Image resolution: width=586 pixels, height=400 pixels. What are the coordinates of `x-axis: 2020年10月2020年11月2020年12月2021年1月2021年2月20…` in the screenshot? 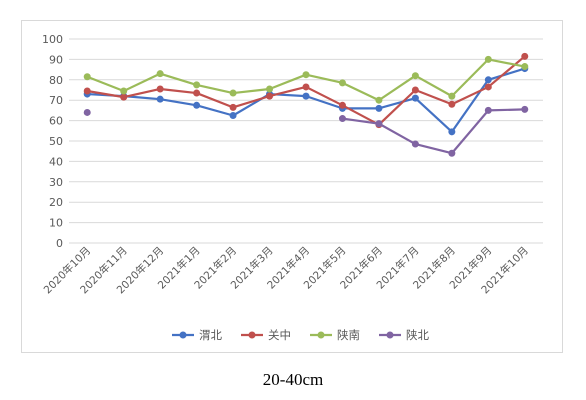 It's located at (286, 270).